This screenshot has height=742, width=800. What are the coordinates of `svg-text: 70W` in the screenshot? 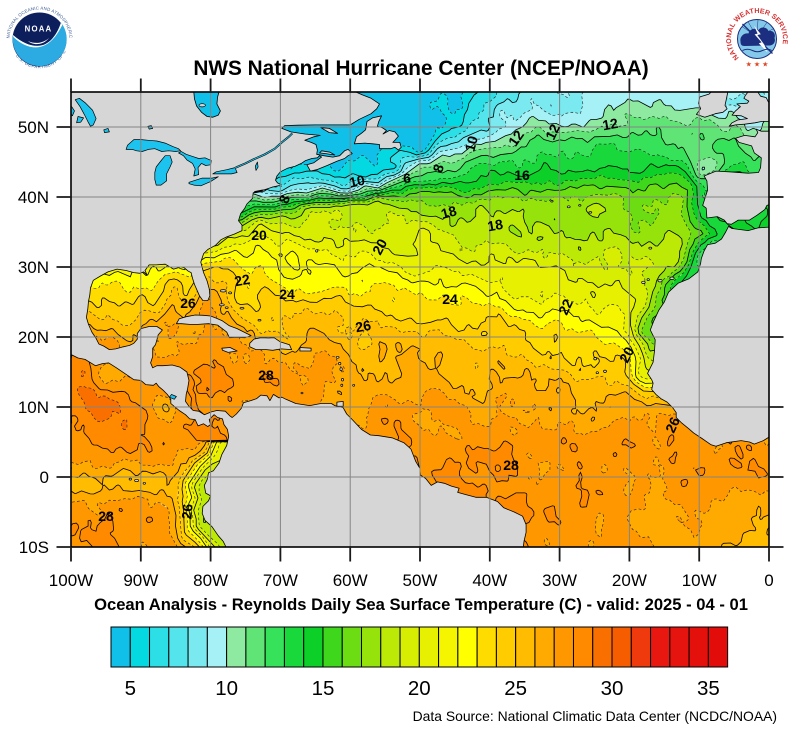 It's located at (280, 580).